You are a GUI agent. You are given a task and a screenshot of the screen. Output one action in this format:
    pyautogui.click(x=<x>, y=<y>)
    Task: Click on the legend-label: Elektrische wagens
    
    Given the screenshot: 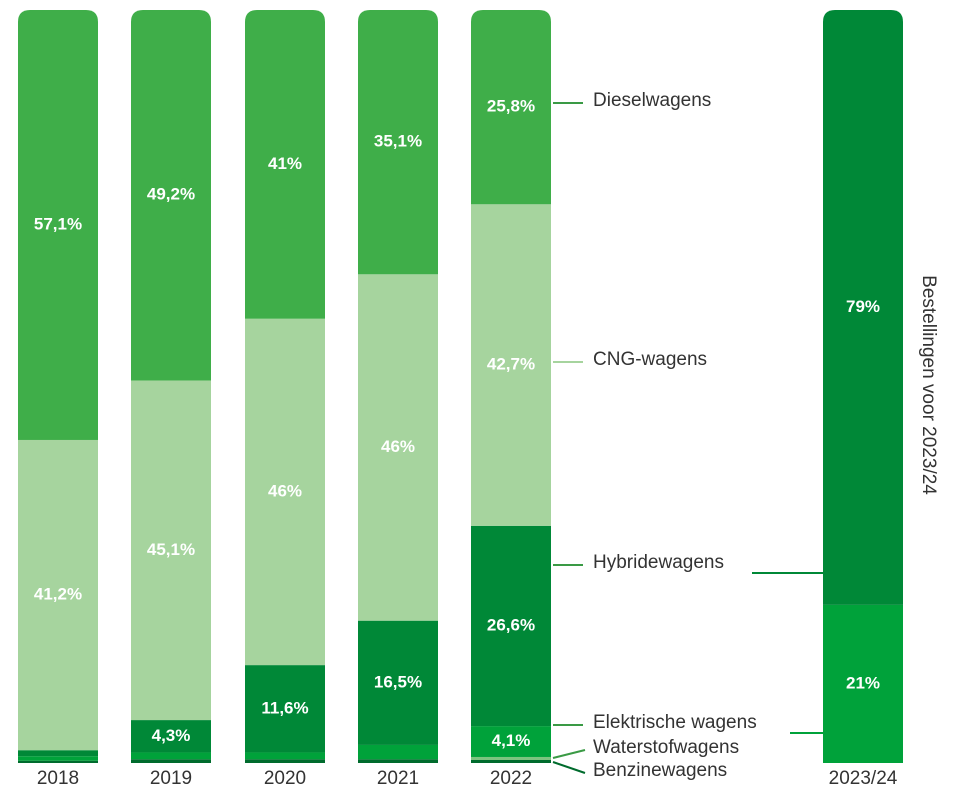 What is the action you would take?
    pyautogui.click(x=675, y=722)
    